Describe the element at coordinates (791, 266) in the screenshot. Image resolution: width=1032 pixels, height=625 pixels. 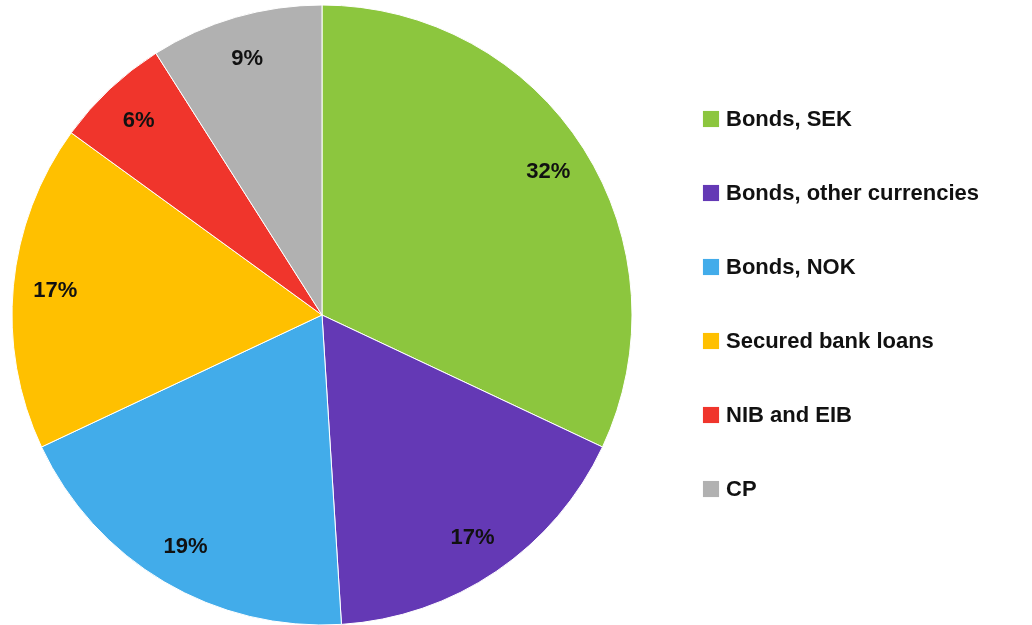
I see `legend-label: Bonds, NOK` at that location.